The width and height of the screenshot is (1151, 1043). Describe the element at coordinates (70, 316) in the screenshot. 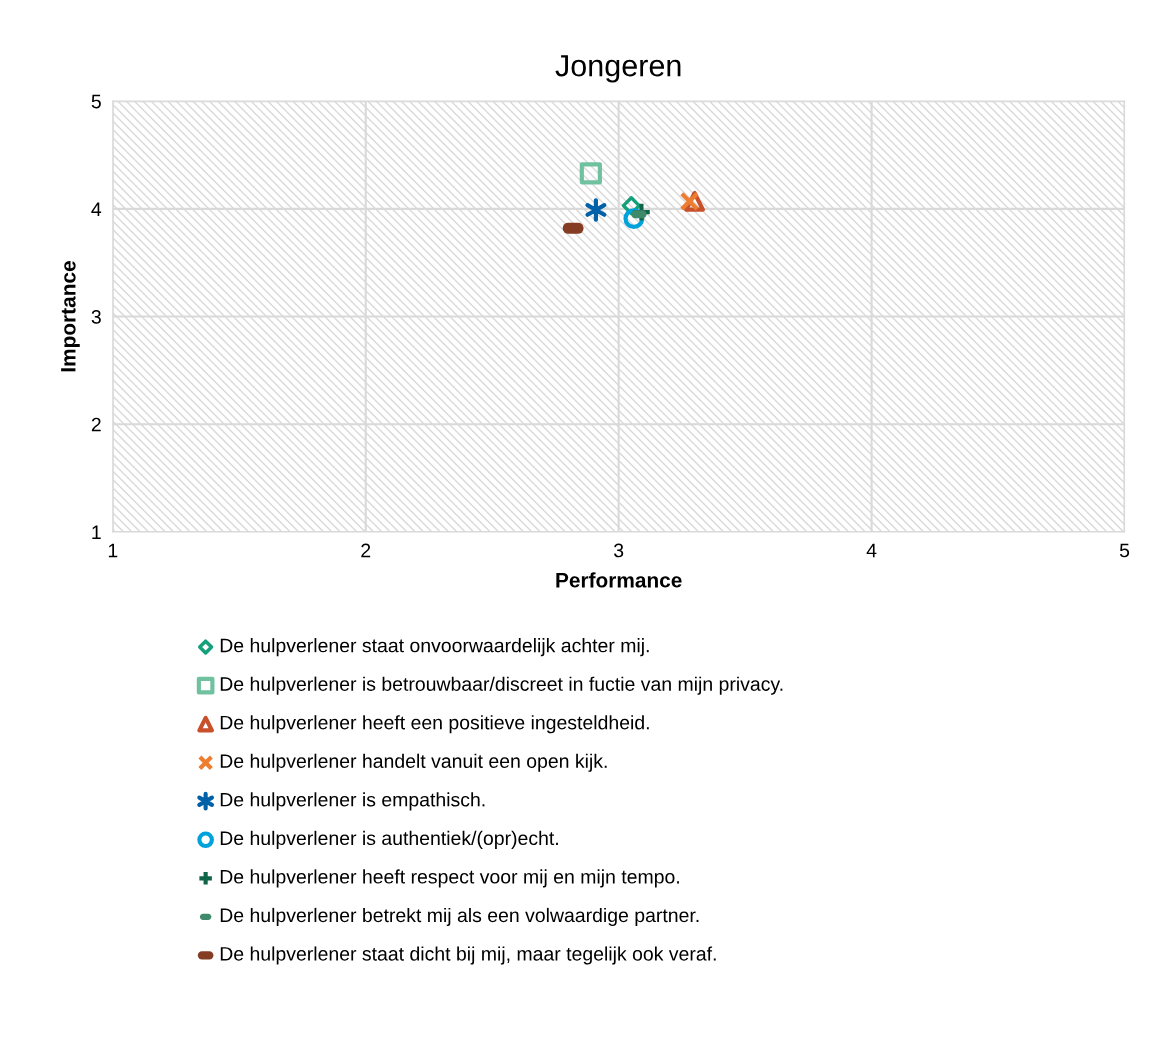

I see `y-axis-title: Importance` at that location.